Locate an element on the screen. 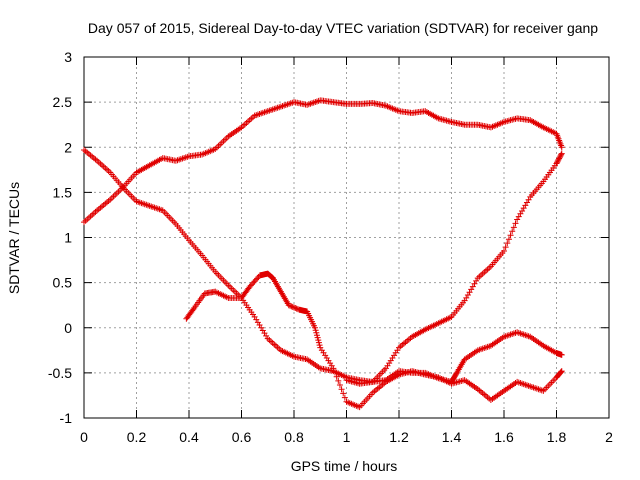  x-tick-labels: 0 0.2 0.4 0.6 0.8 1 1.2 1.4 1.6 1.8 2 is located at coordinates (346, 437).